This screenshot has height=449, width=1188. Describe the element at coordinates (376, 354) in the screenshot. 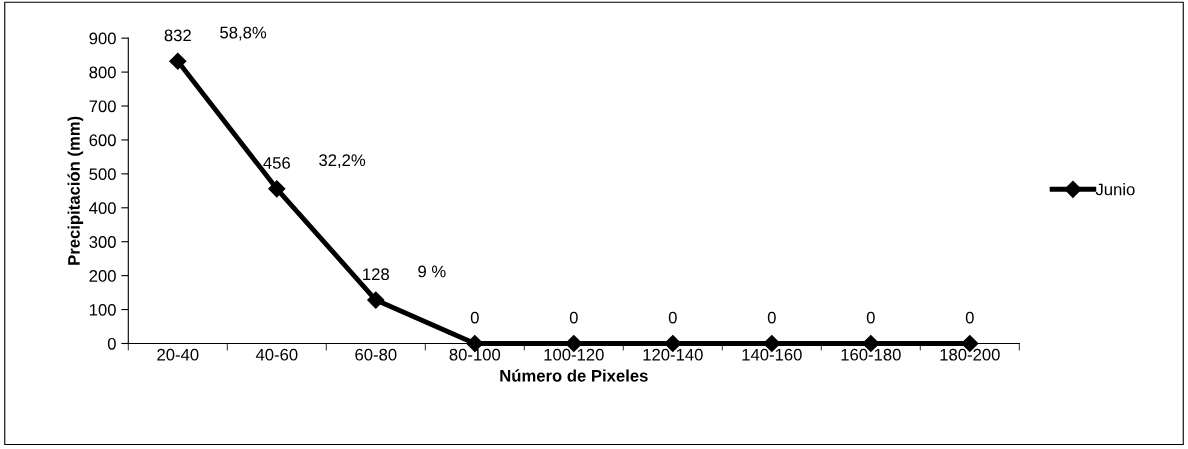

I see `x-tick-label: 60-80` at that location.